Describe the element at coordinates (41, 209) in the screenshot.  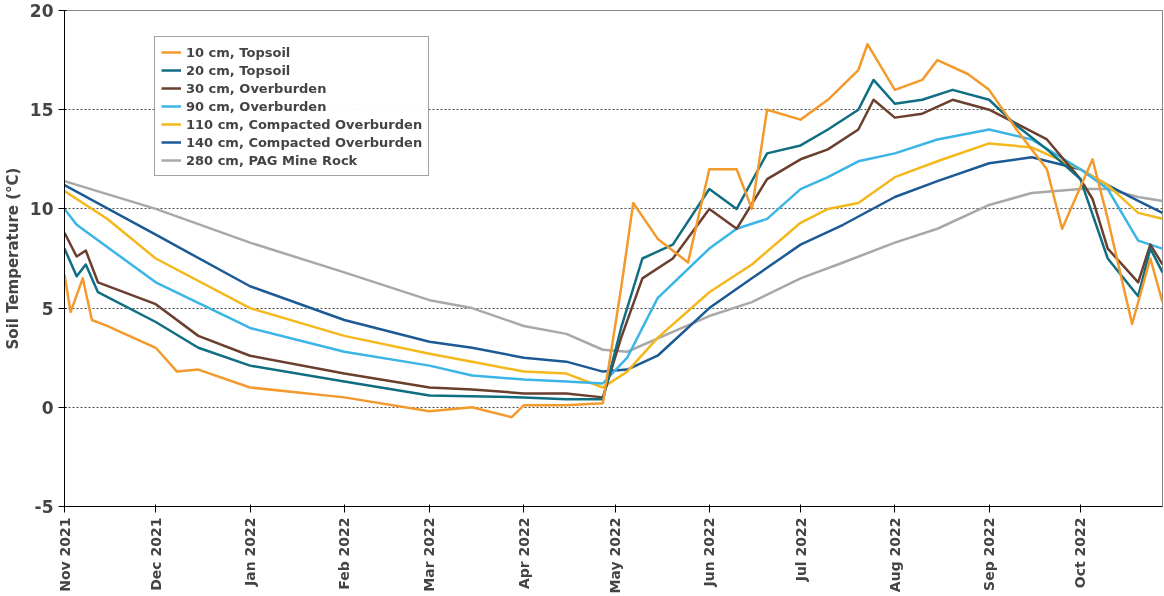
I see `y-tick-label: 10` at that location.